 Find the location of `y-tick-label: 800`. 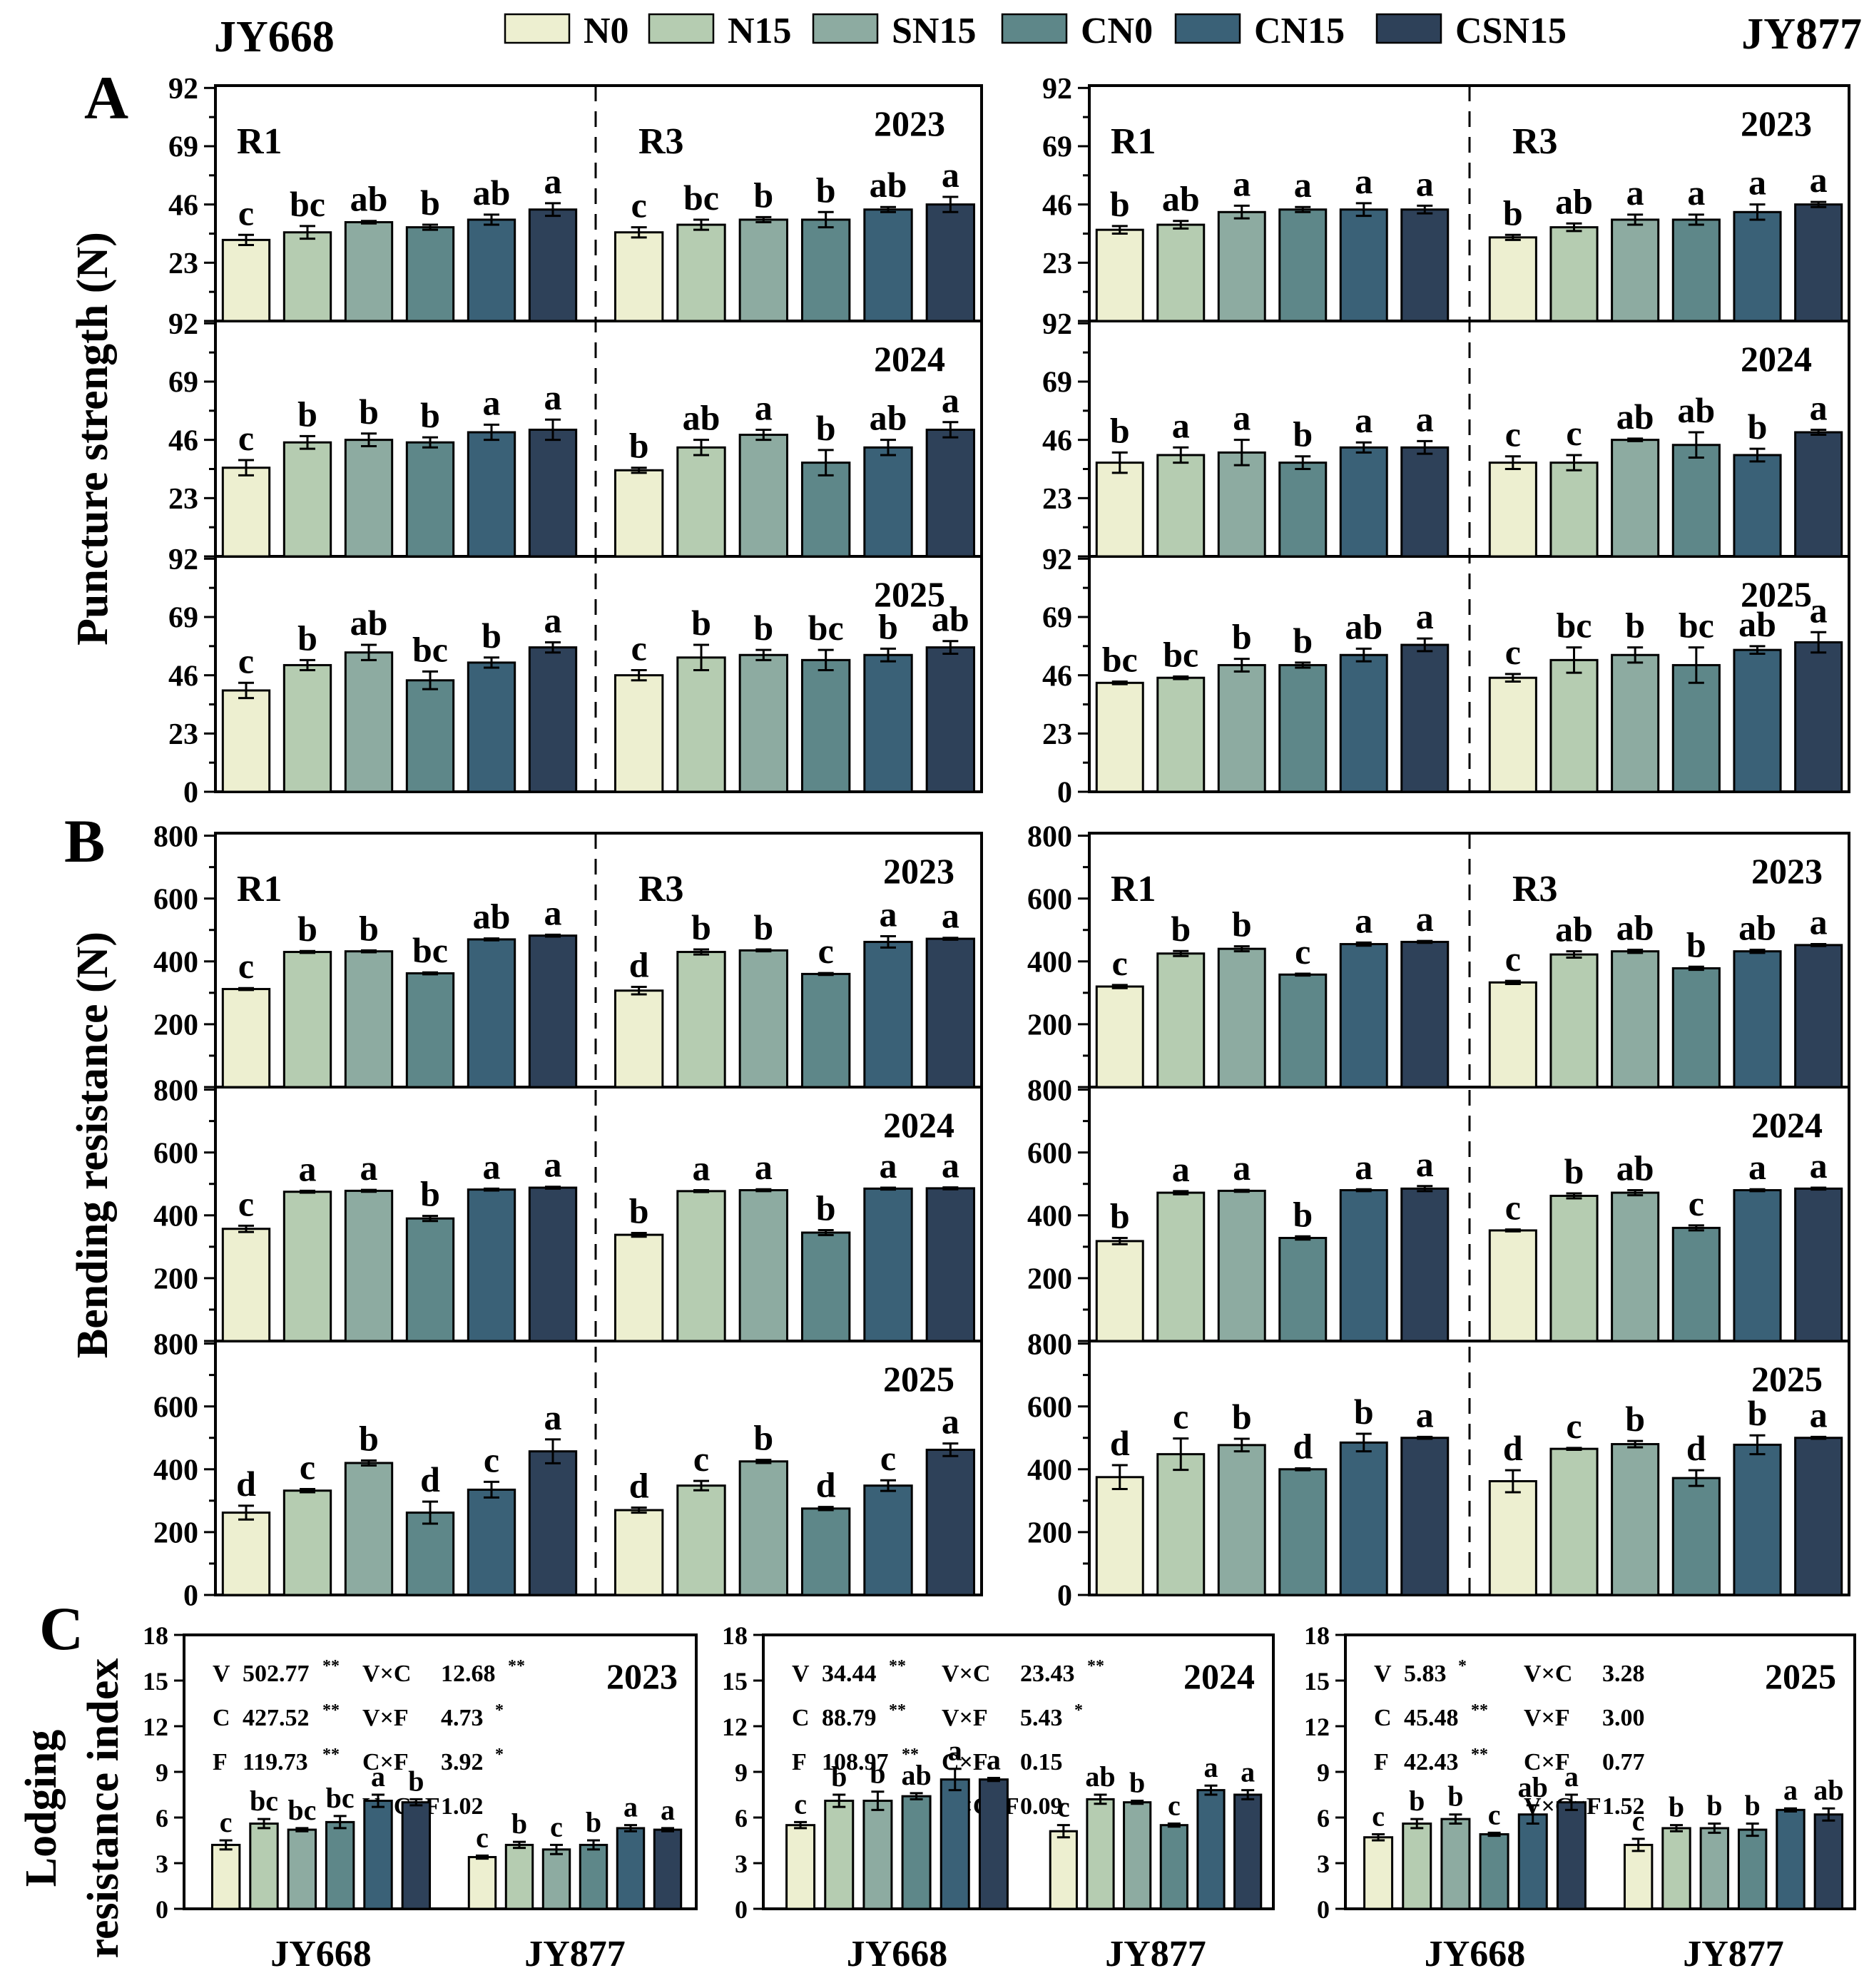

y-tick-label: 800 is located at coordinates (1049, 1345).